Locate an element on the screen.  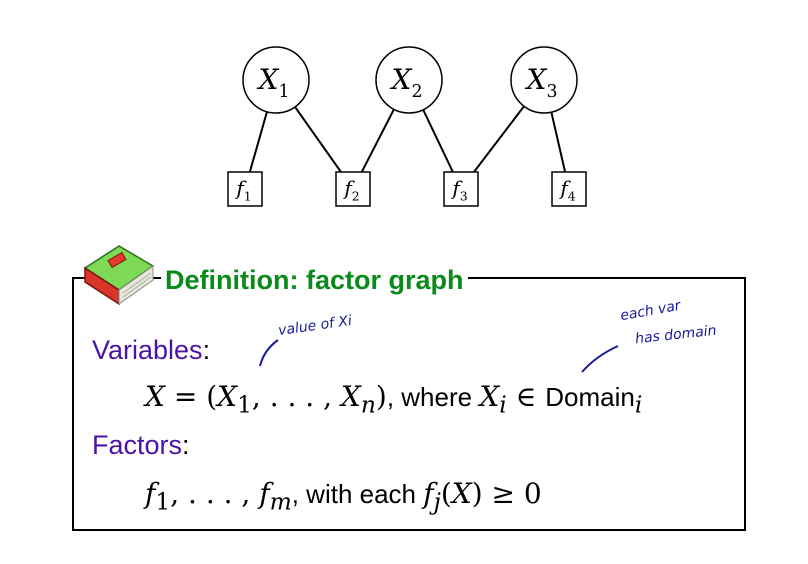
definition-title: Definition: factor graph is located at coordinates (314, 280).